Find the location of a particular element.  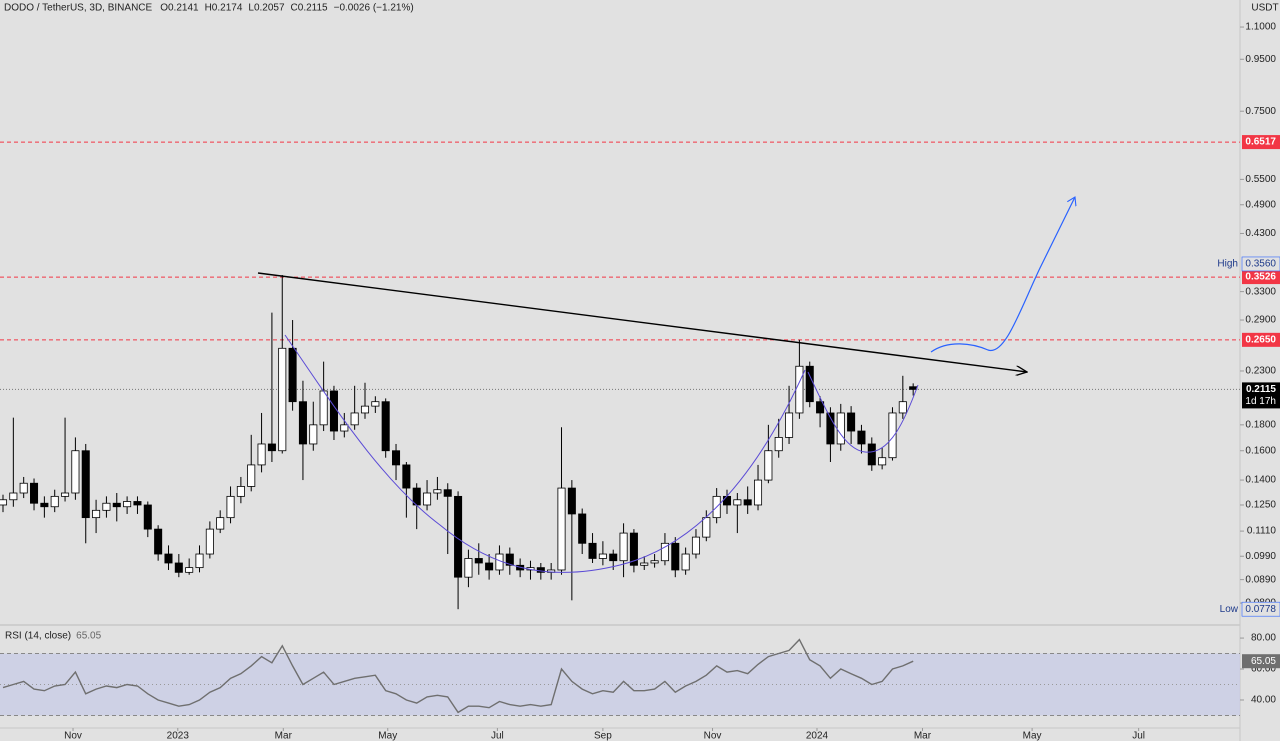

level-tag-label: 0.2650 is located at coordinates (1260, 339).